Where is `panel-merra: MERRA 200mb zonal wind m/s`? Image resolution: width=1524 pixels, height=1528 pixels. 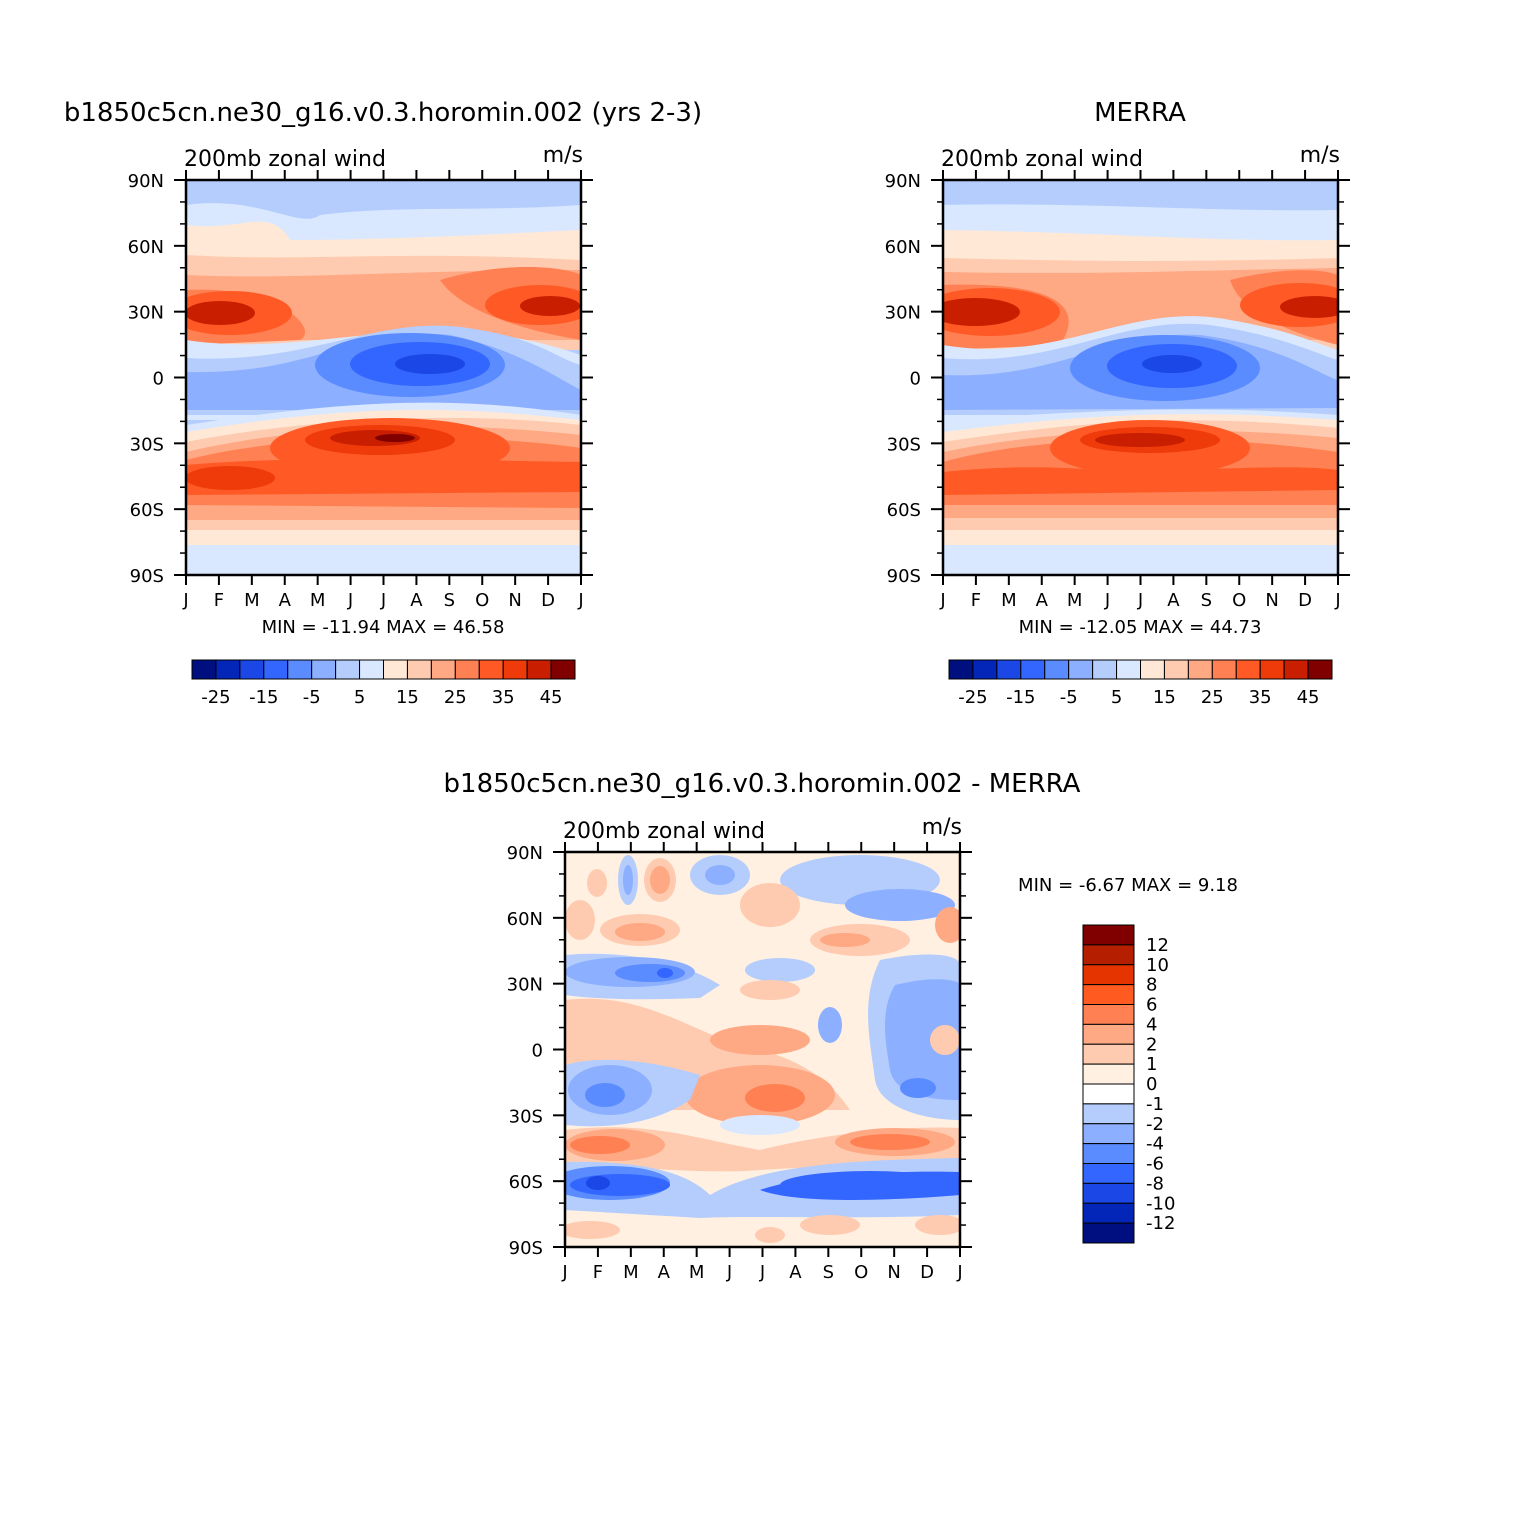
panel-merra: MERRA 200mb zonal wind m/s is located at coordinates (1117, 403).